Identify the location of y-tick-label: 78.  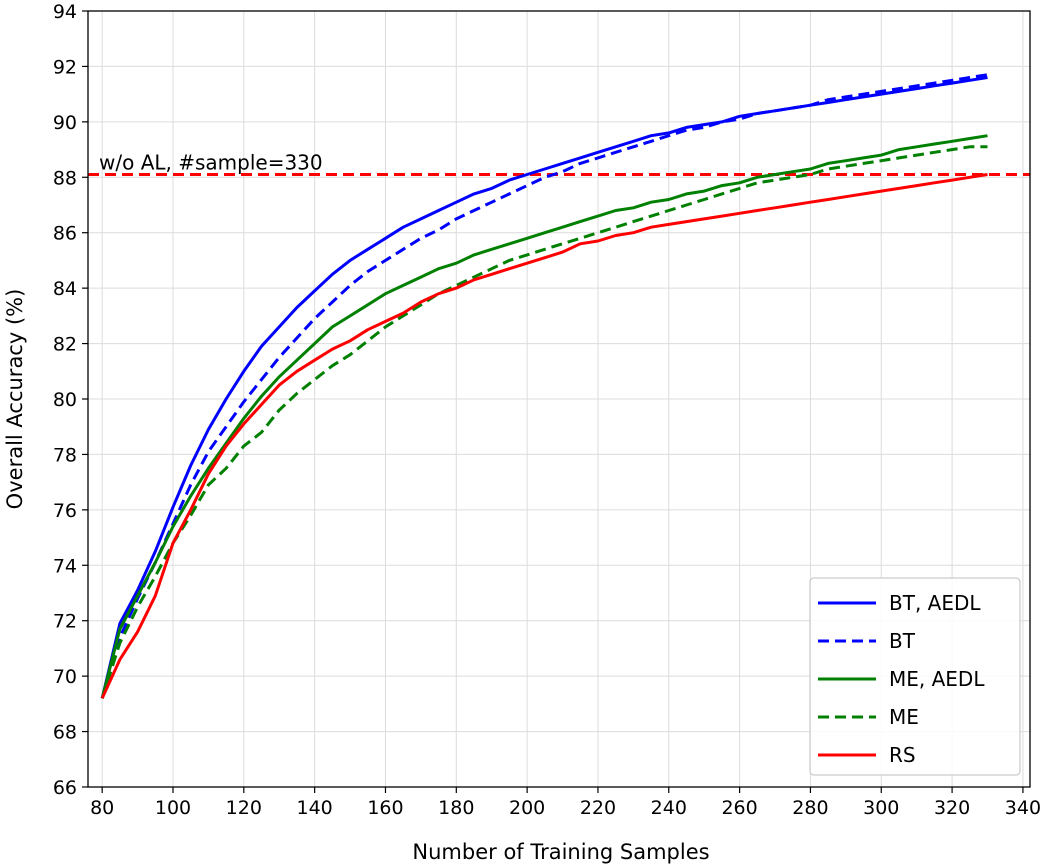
(65, 455).